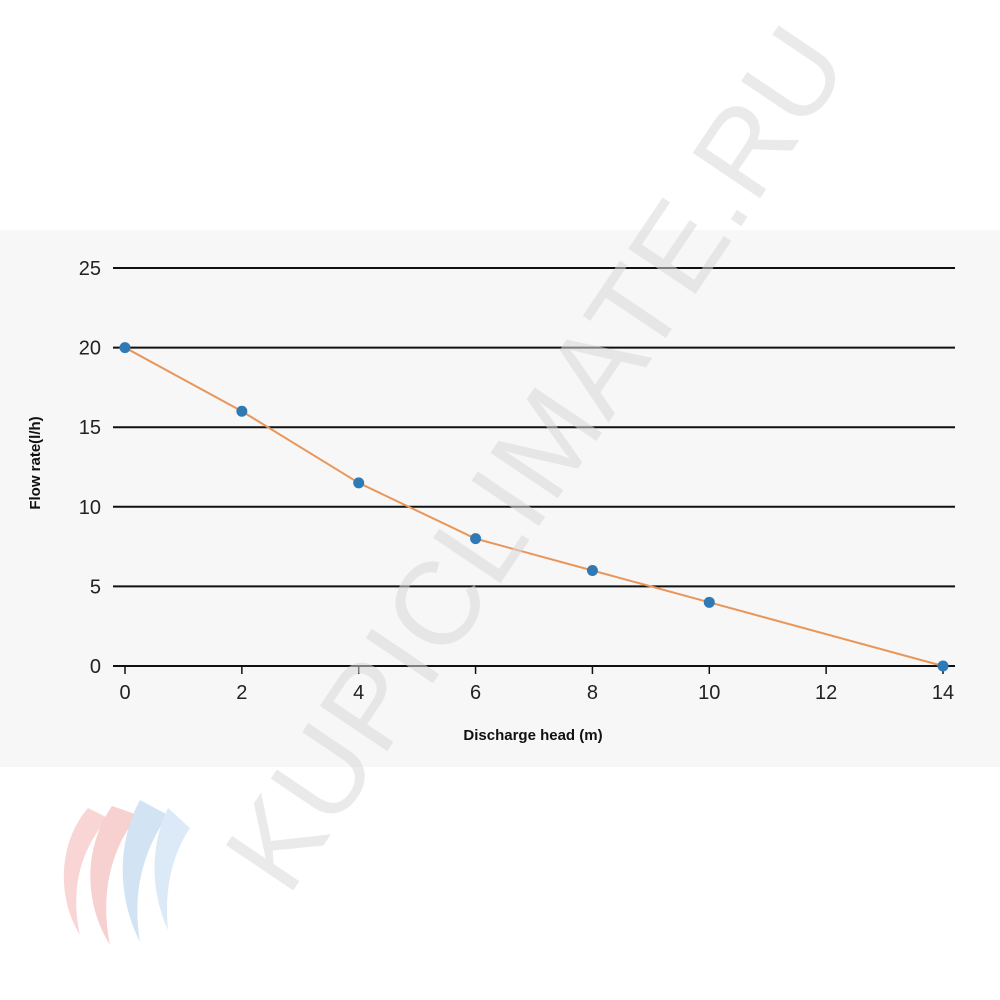  What do you see at coordinates (90, 468) in the screenshot?
I see `y-tick-labels: 0 5 10 15 20 25` at bounding box center [90, 468].